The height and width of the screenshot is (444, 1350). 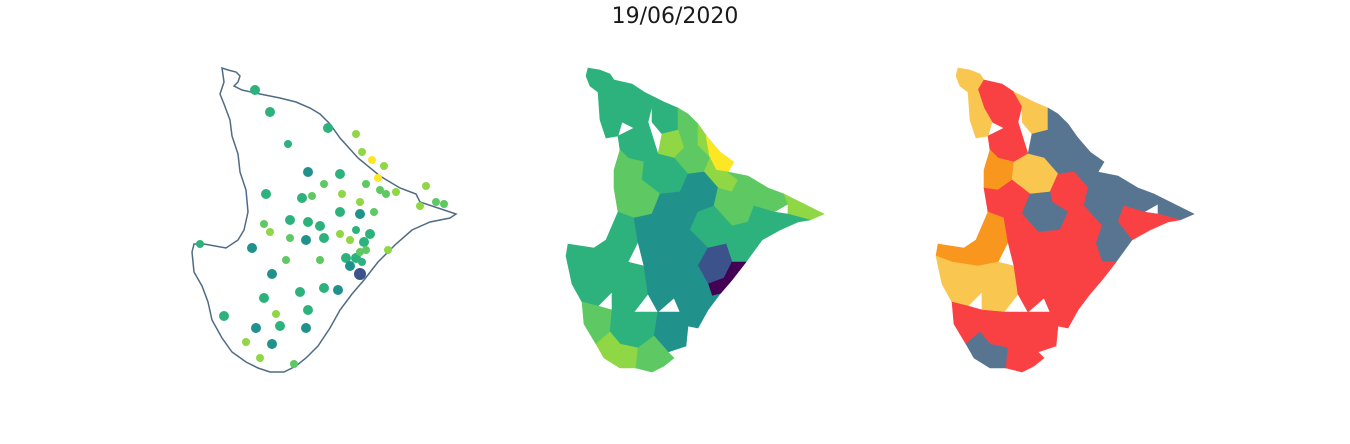 What do you see at coordinates (675, 16) in the screenshot?
I see `figure-title: 19/06/2020` at bounding box center [675, 16].